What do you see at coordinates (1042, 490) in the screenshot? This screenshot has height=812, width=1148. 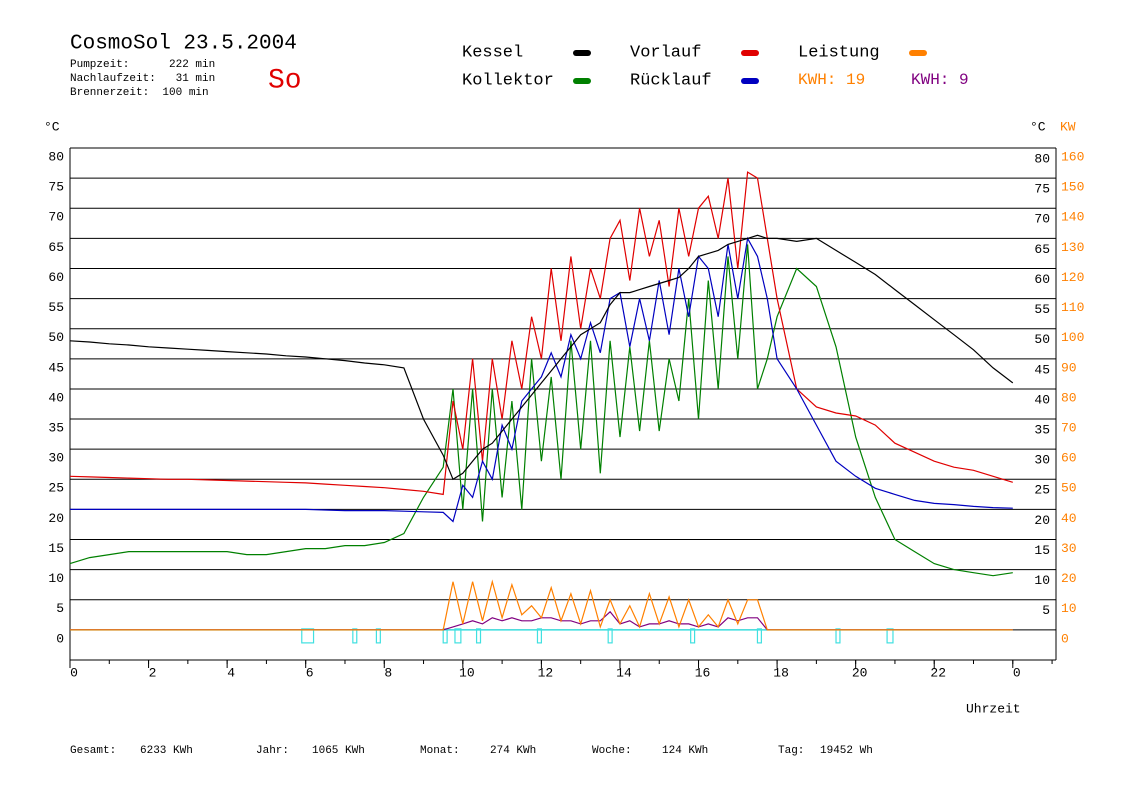 I see `y-tick-label-right: 25` at bounding box center [1042, 490].